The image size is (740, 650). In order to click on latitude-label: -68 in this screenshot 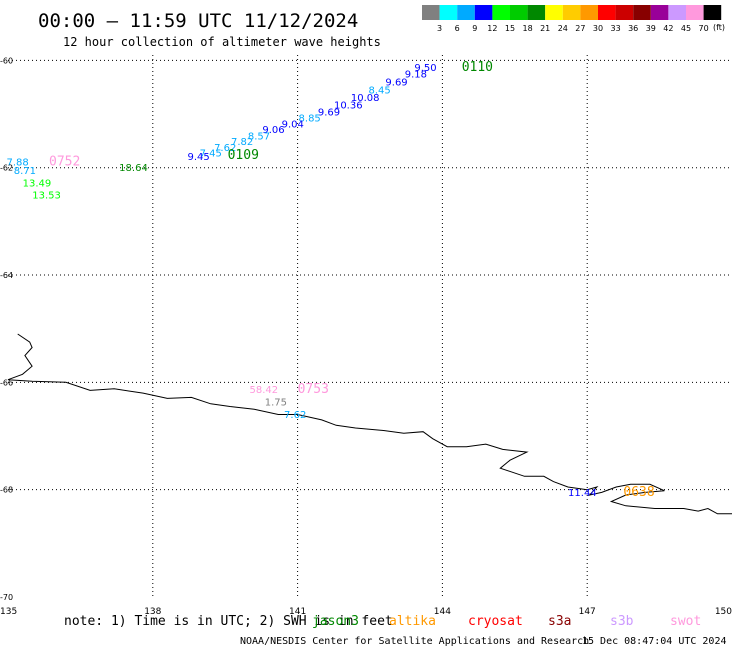, I will do `click(6, 490)`.